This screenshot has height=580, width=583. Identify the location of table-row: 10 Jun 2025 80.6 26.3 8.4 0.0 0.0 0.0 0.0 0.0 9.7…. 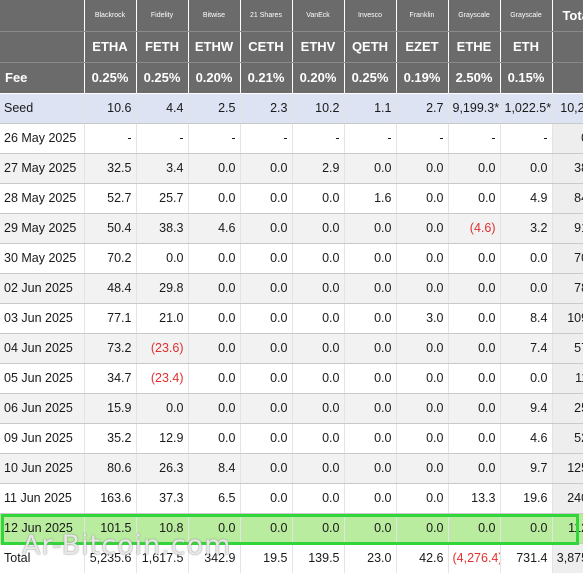
(291, 468).